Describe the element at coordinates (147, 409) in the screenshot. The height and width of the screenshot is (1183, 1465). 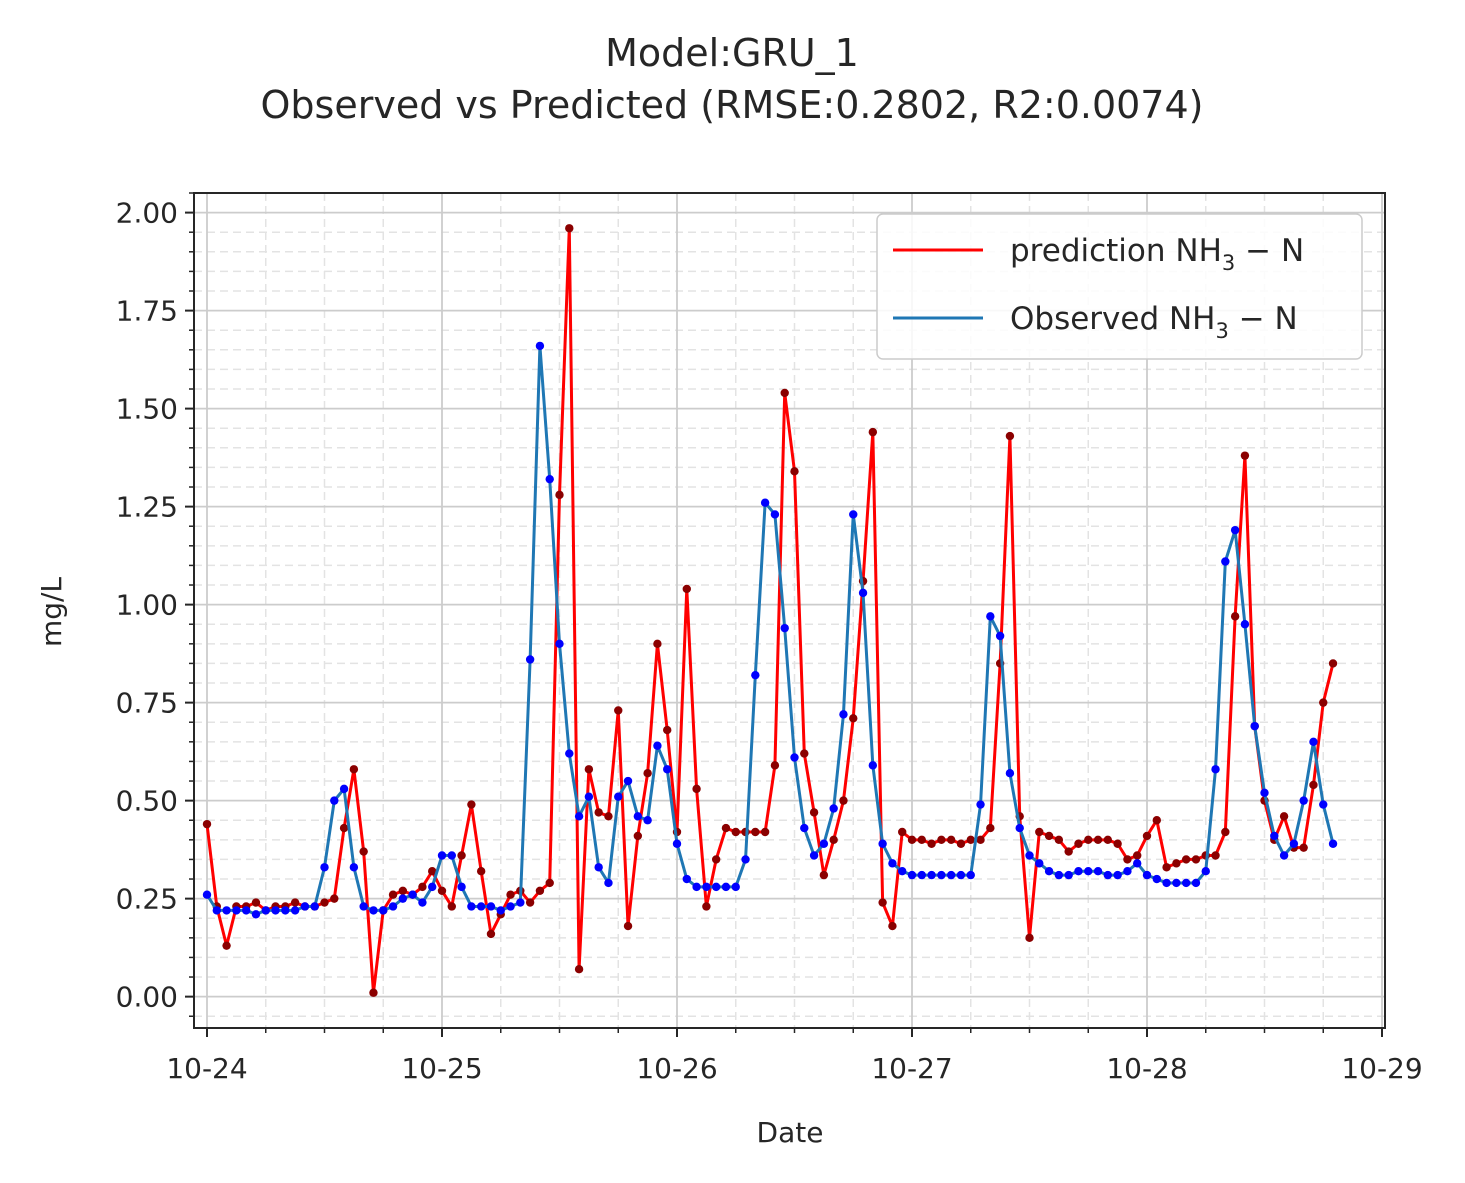
I see `y-tick-label: 1.50` at that location.